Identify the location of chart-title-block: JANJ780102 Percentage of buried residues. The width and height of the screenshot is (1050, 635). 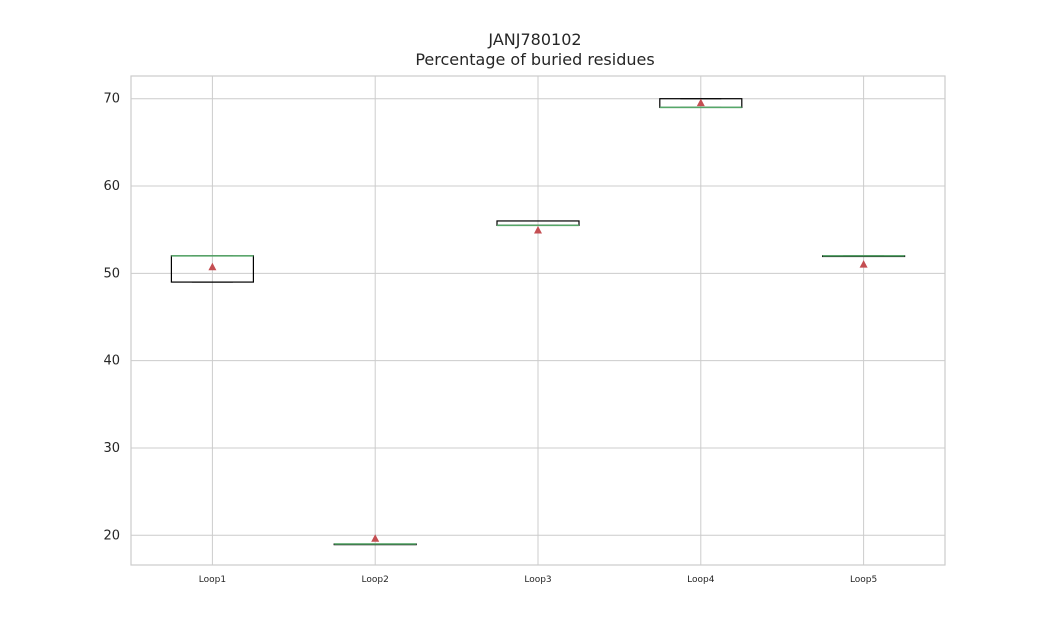
(525, 50).